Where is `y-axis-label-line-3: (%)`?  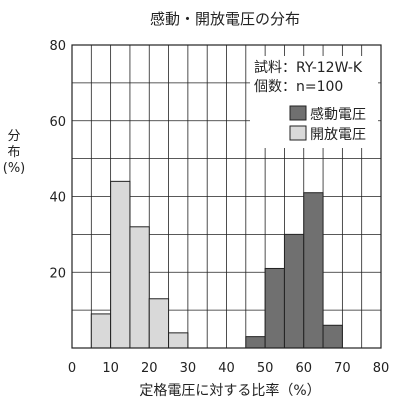 y-axis-label-line-3: (%) is located at coordinates (14, 168).